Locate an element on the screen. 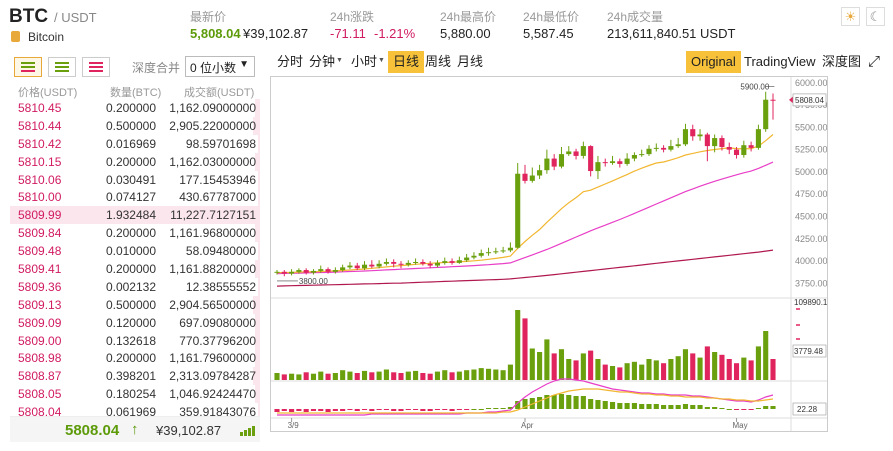 The width and height of the screenshot is (893, 451). order-row: 5808.87 0.398201 2,313.09784287 is located at coordinates (135, 376).